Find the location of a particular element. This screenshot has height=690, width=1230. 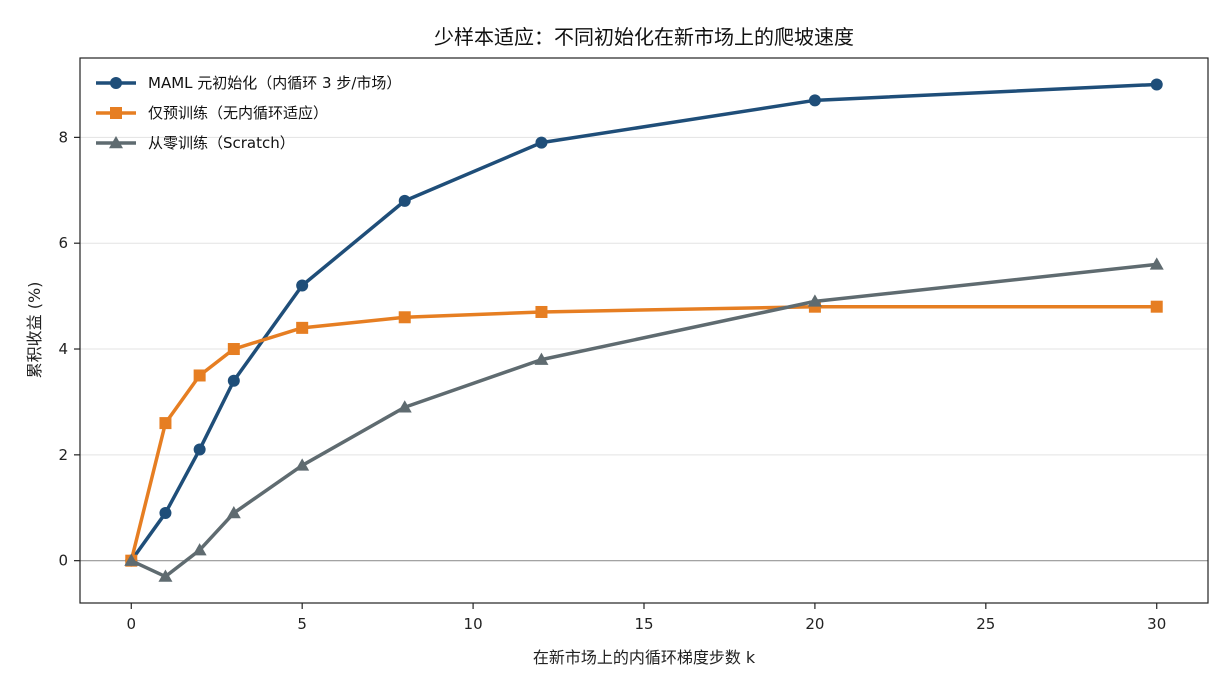

x-tick-label: 10 is located at coordinates (473, 624).